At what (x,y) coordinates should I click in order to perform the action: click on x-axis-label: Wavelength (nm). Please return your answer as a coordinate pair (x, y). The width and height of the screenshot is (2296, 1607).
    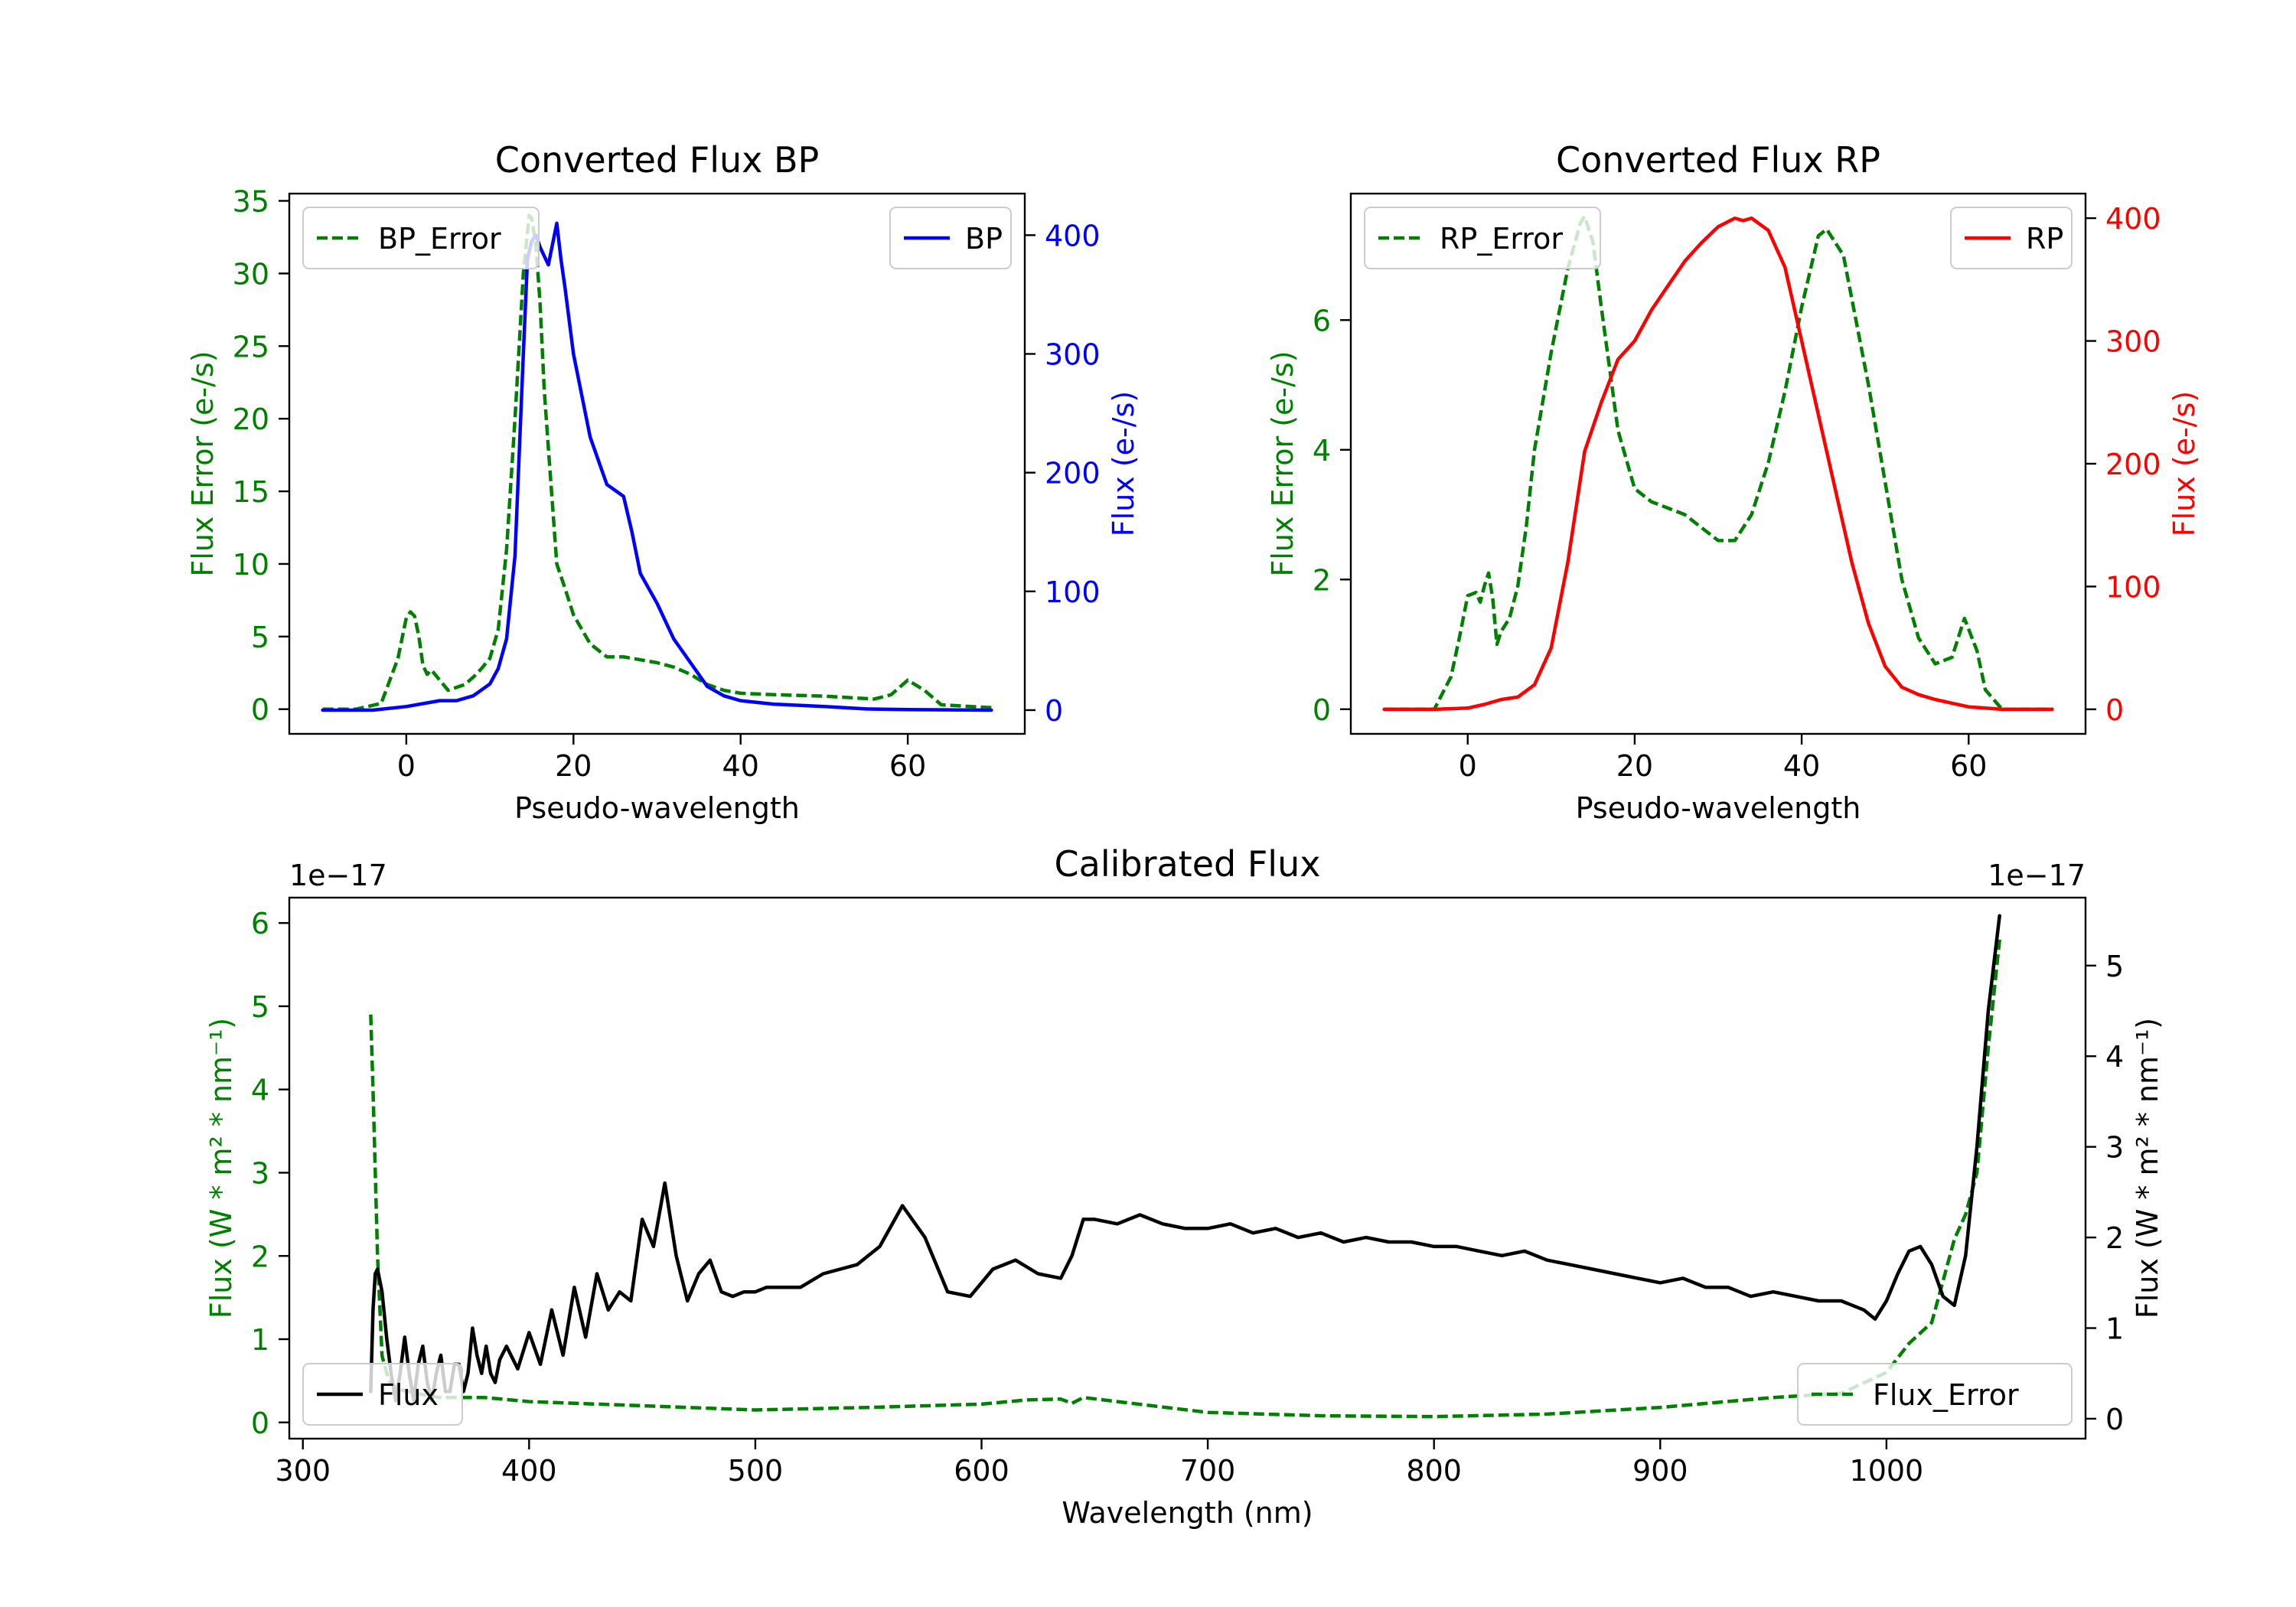
    Looking at the image, I should click on (1187, 1513).